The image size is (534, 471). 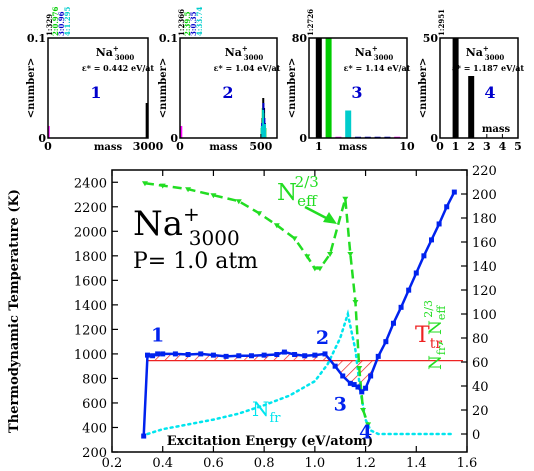 What do you see at coordinates (266, 411) in the screenshot?
I see `nfr-label: Nfr` at bounding box center [266, 411].